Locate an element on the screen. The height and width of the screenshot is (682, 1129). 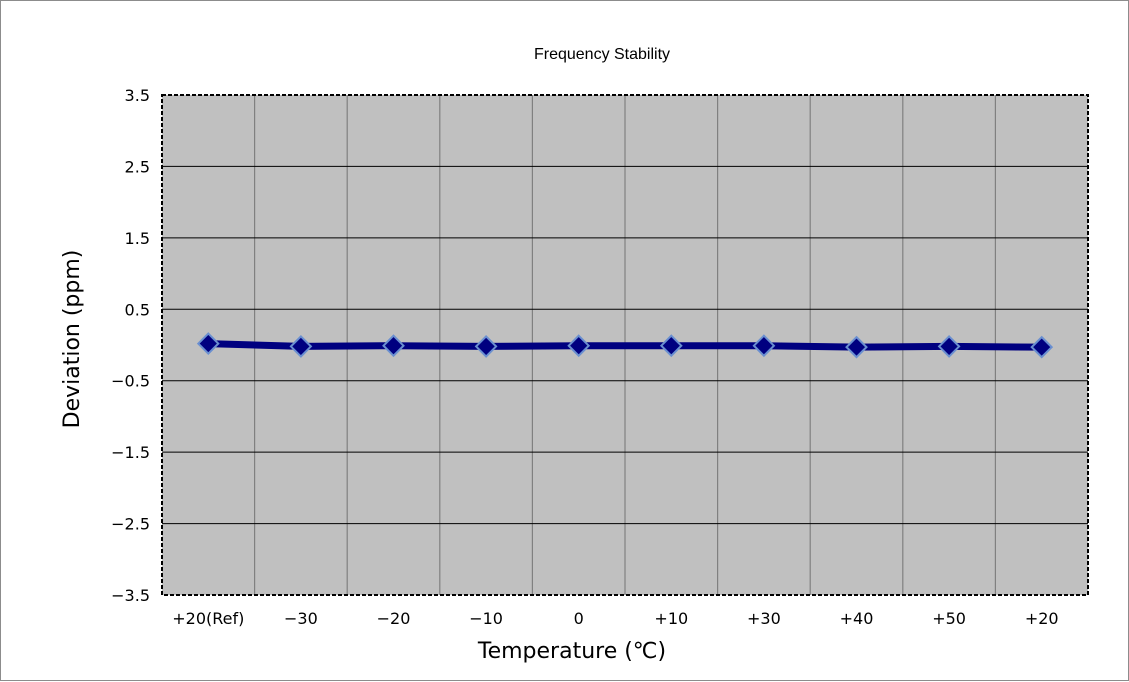
x-tick-label: −10 is located at coordinates (486, 618).